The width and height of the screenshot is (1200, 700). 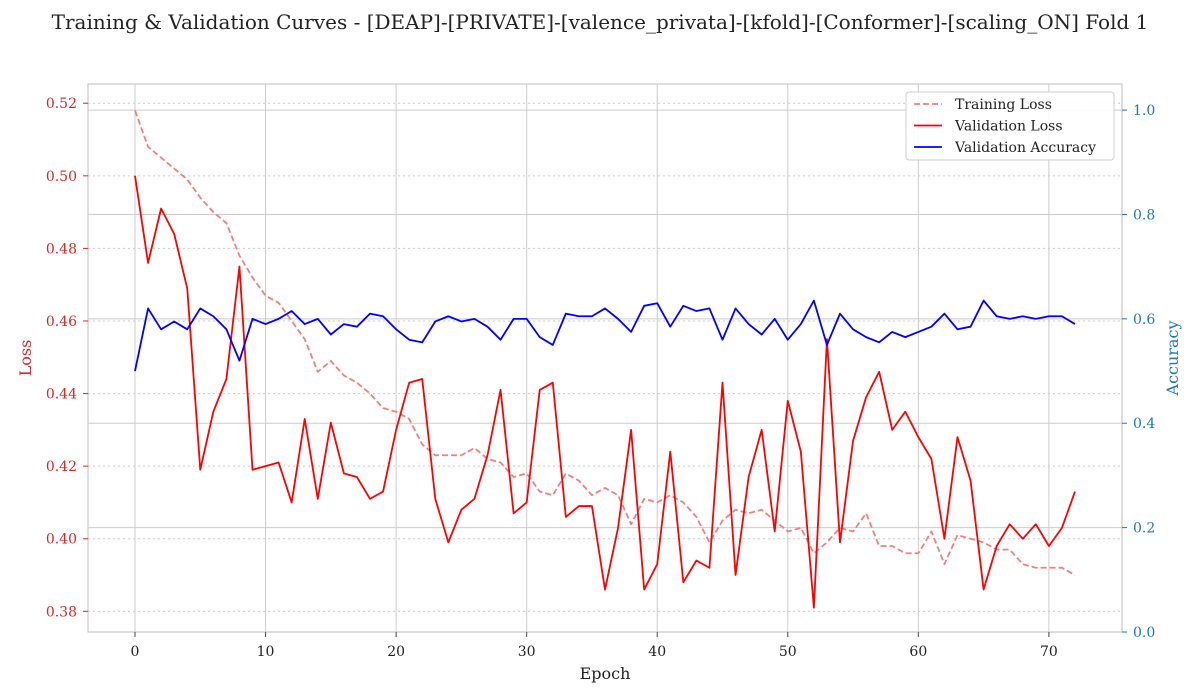 I want to click on x-tick-label: 20, so click(x=396, y=652).